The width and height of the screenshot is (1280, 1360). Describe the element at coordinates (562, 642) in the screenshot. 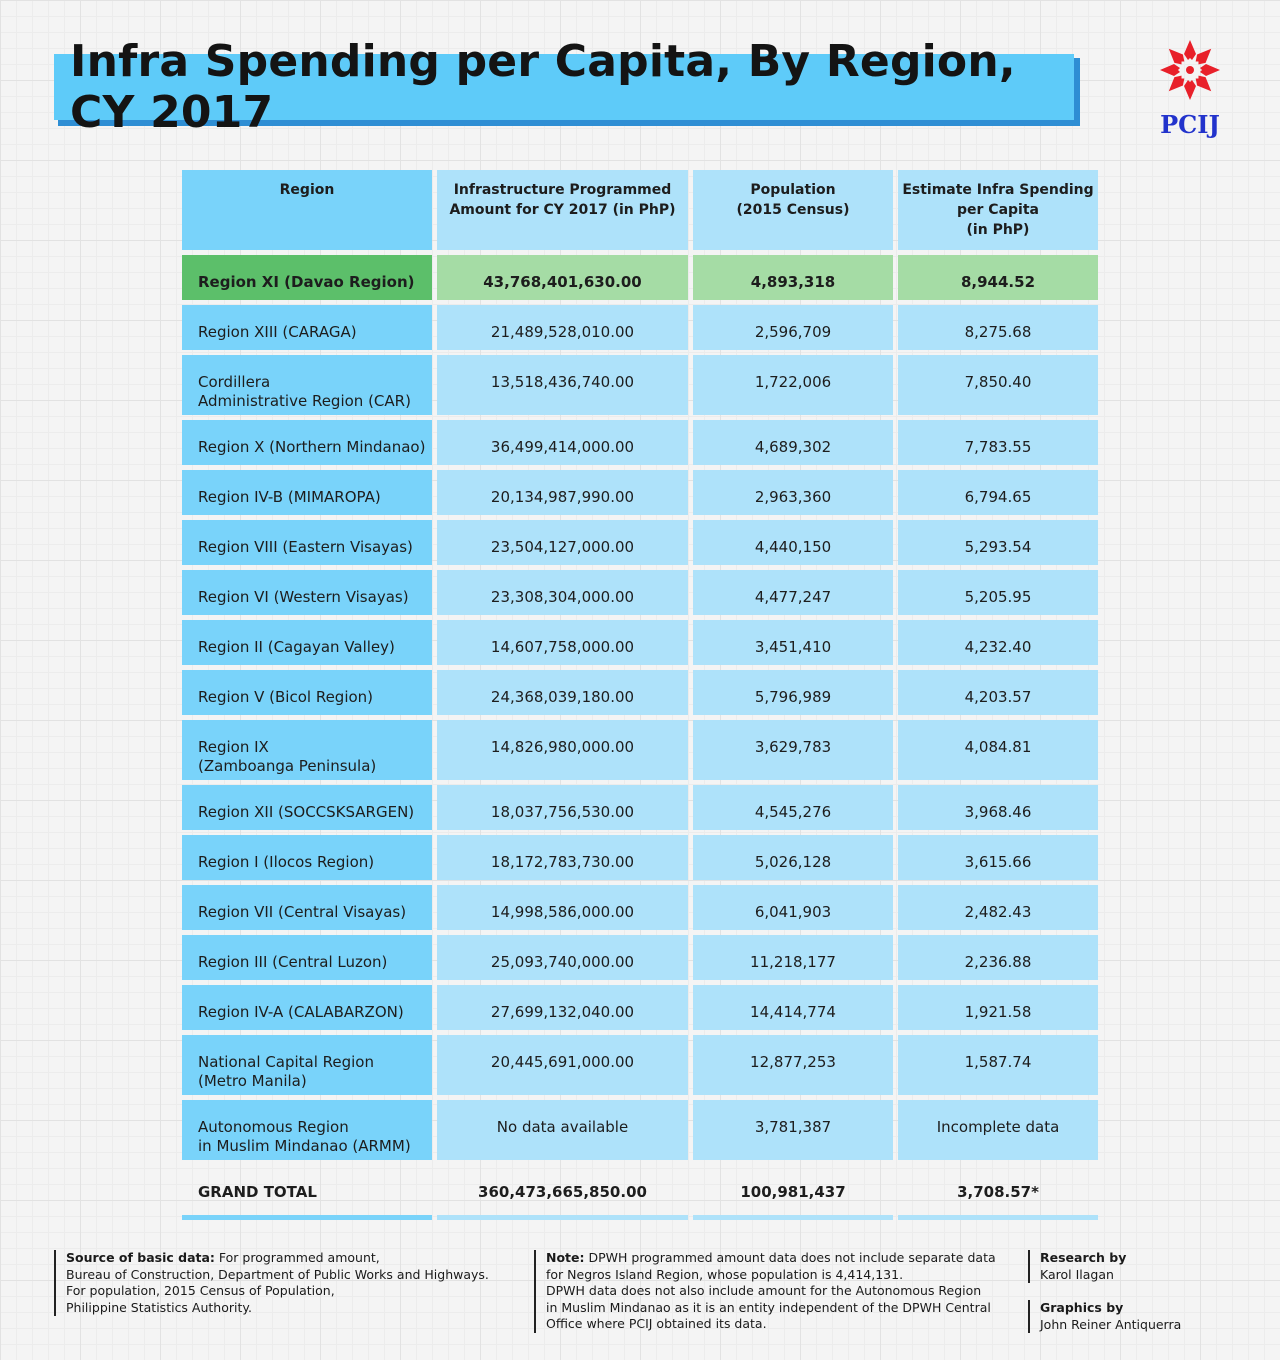

I see `amount-cell: 14,607,758,000.00` at that location.